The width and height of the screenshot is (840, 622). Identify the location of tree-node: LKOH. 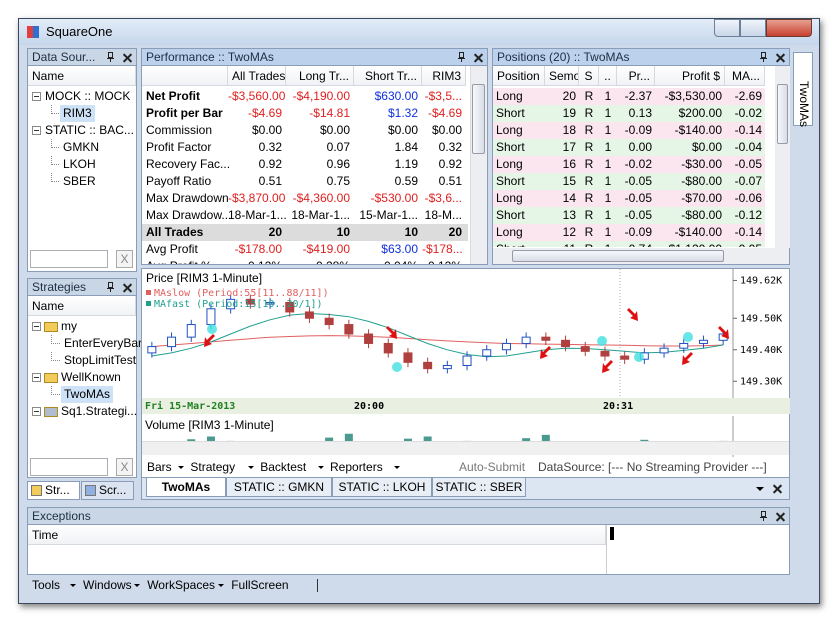
(79, 164).